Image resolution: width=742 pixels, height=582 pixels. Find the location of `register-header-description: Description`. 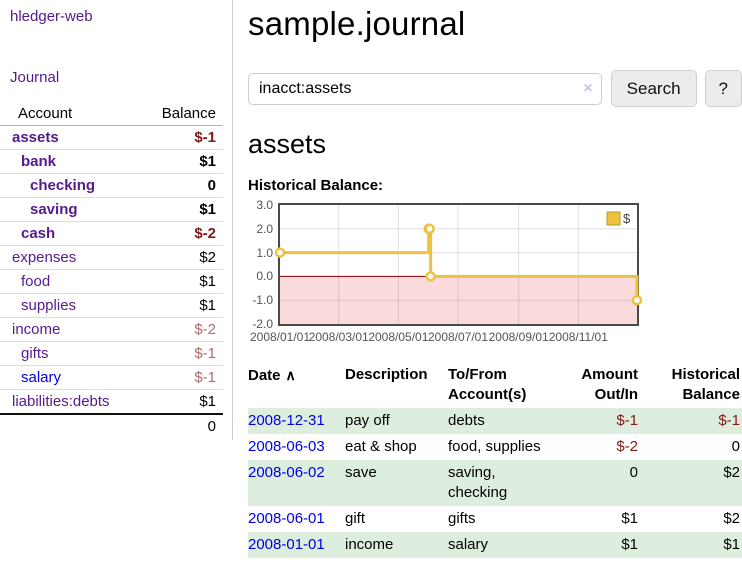

register-header-description: Description is located at coordinates (386, 374).